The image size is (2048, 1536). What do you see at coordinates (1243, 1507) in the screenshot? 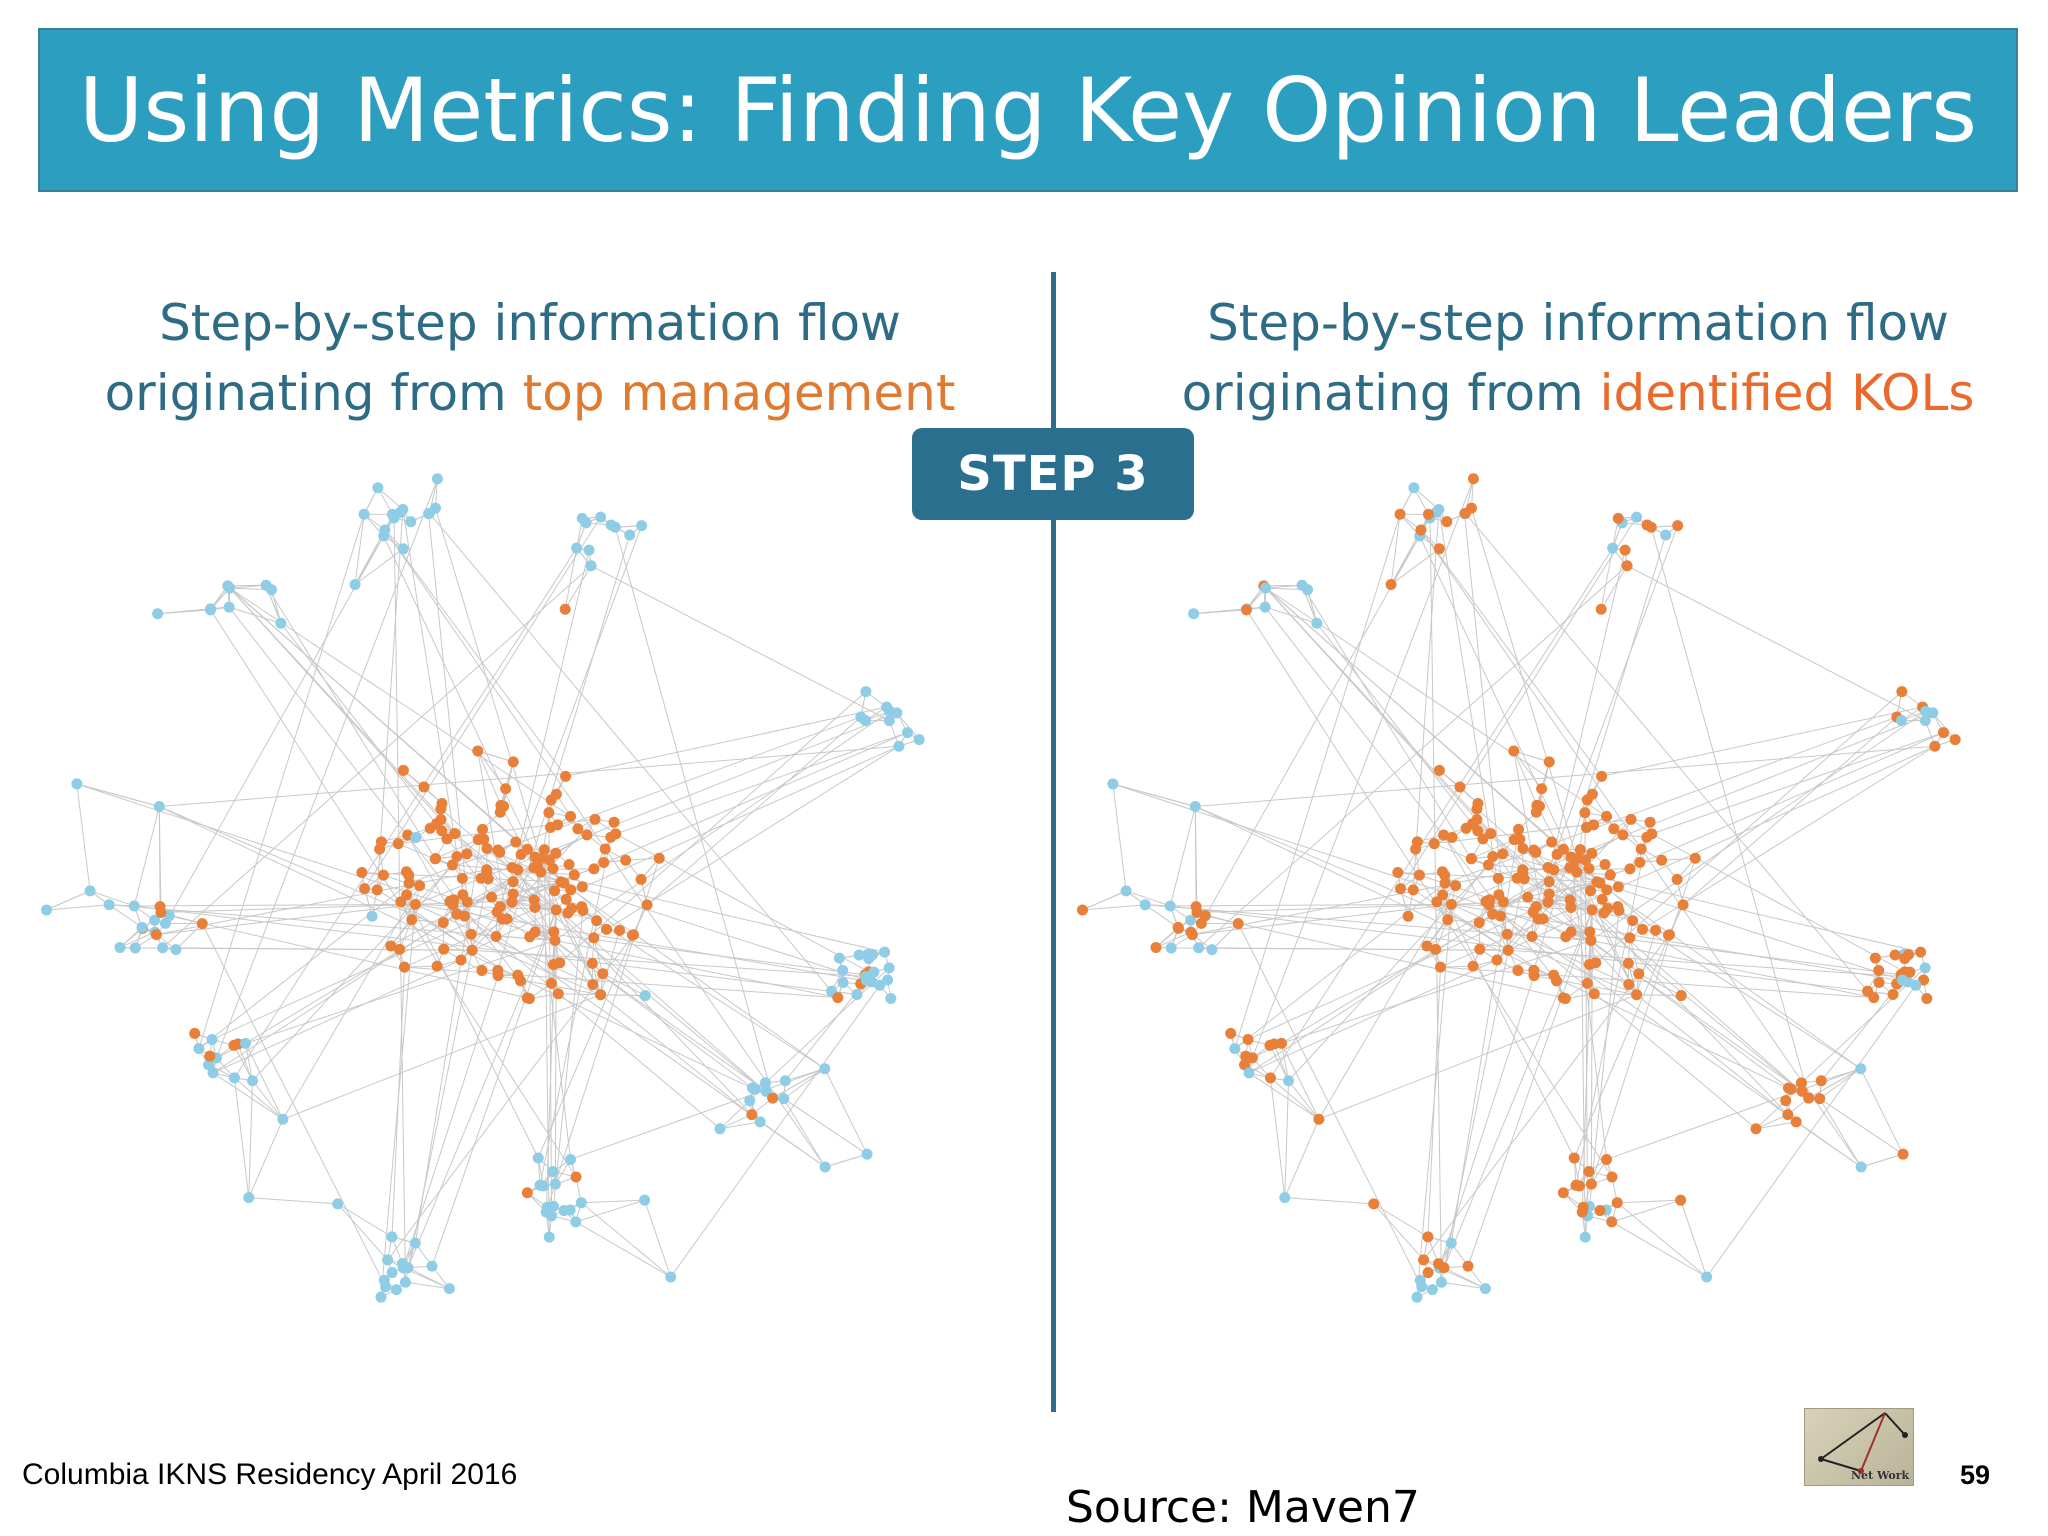
I see `source-credit: Source: Maven7` at bounding box center [1243, 1507].